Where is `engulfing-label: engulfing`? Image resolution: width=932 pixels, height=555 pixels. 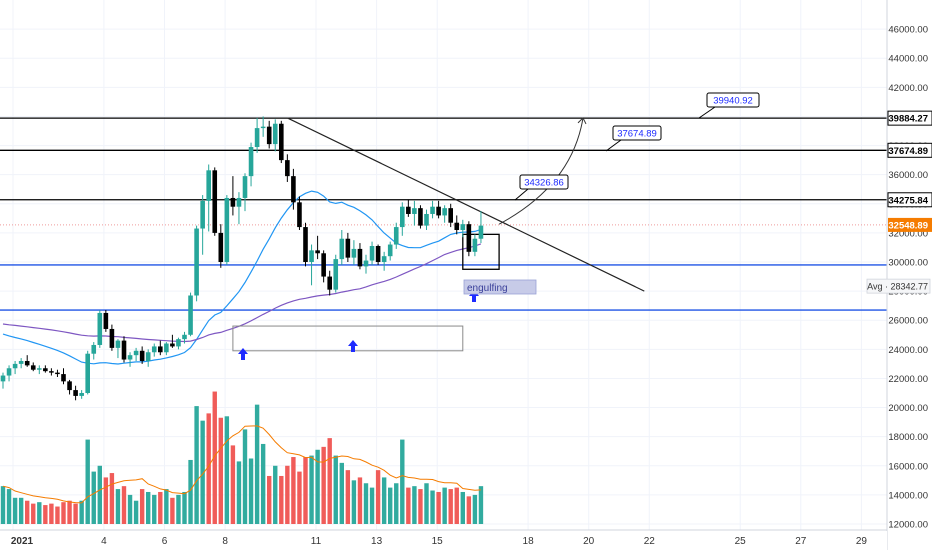 engulfing-label: engulfing is located at coordinates (487, 288).